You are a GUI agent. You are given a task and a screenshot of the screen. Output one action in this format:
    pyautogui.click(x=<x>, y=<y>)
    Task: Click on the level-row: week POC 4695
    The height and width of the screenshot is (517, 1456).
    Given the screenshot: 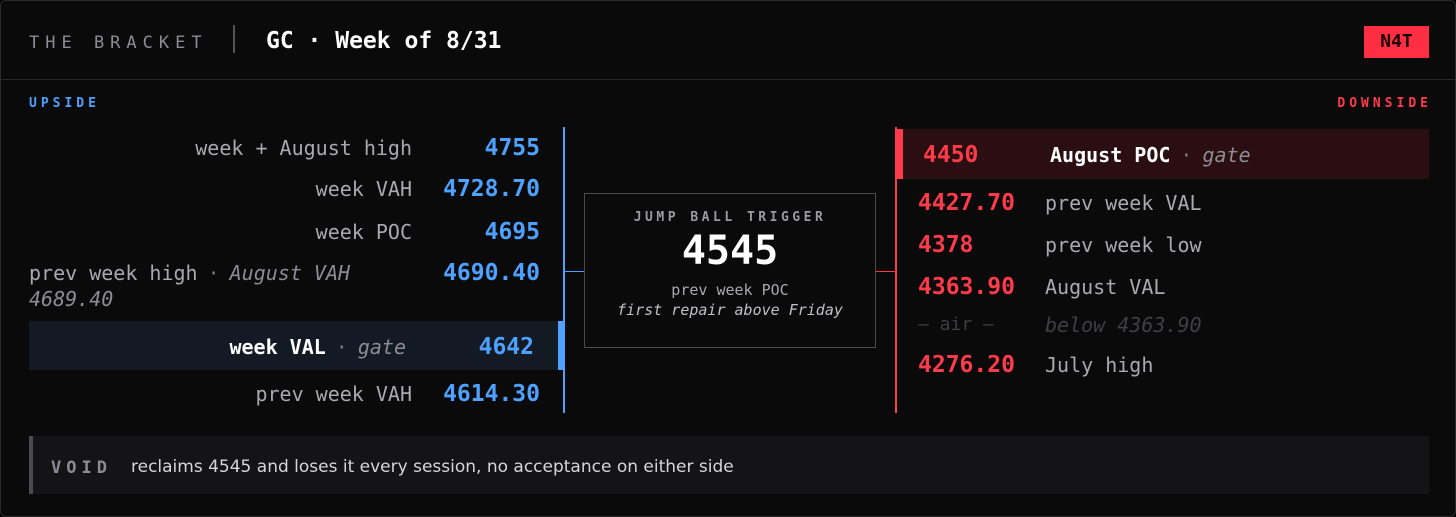 What is the action you would take?
    pyautogui.click(x=284, y=232)
    